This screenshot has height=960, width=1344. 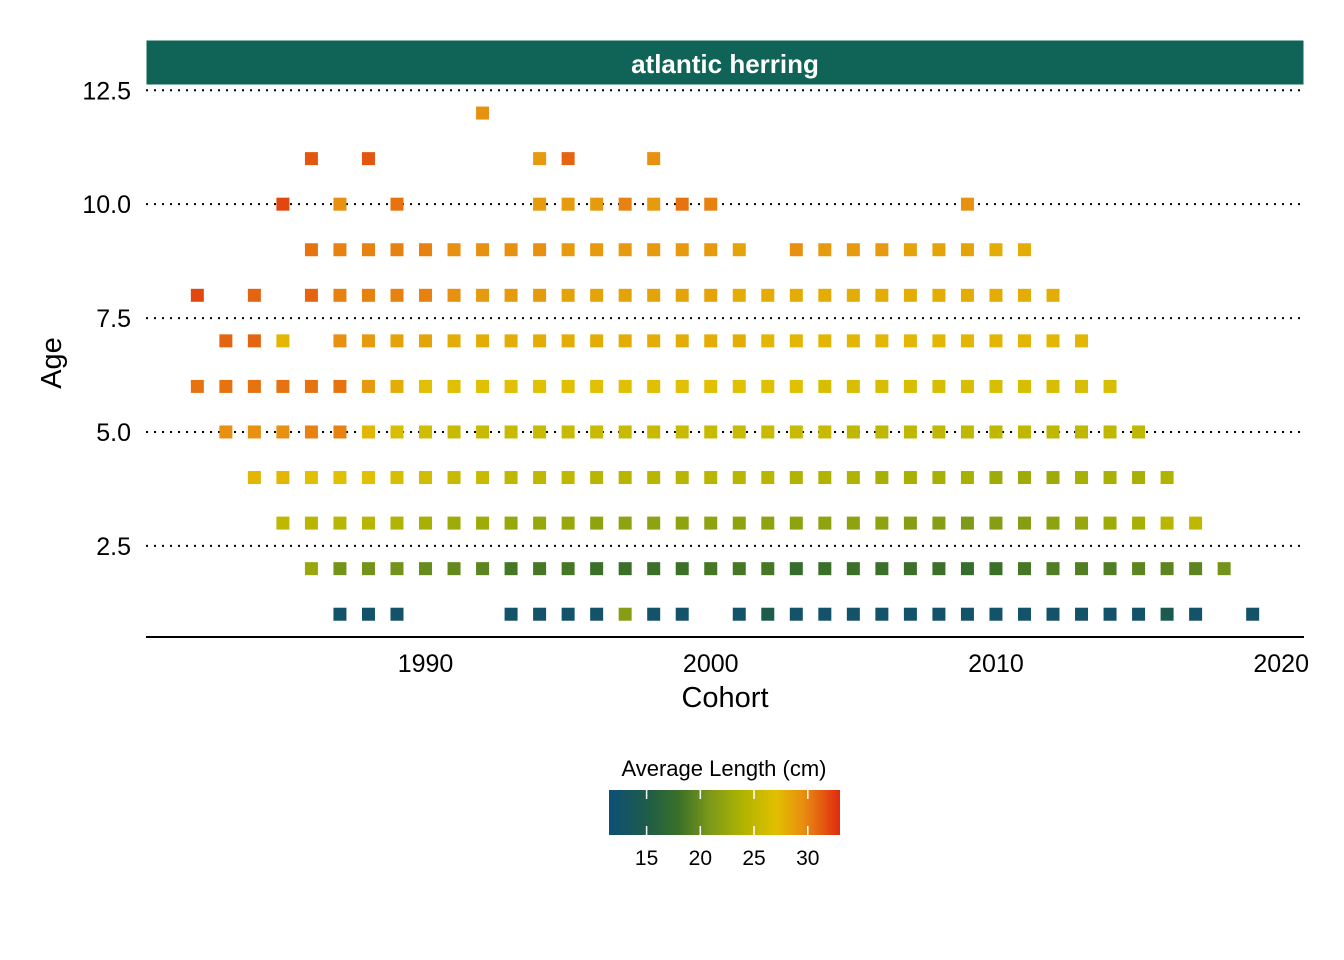 What do you see at coordinates (113, 547) in the screenshot?
I see `y-tick-label: 2.5` at bounding box center [113, 547].